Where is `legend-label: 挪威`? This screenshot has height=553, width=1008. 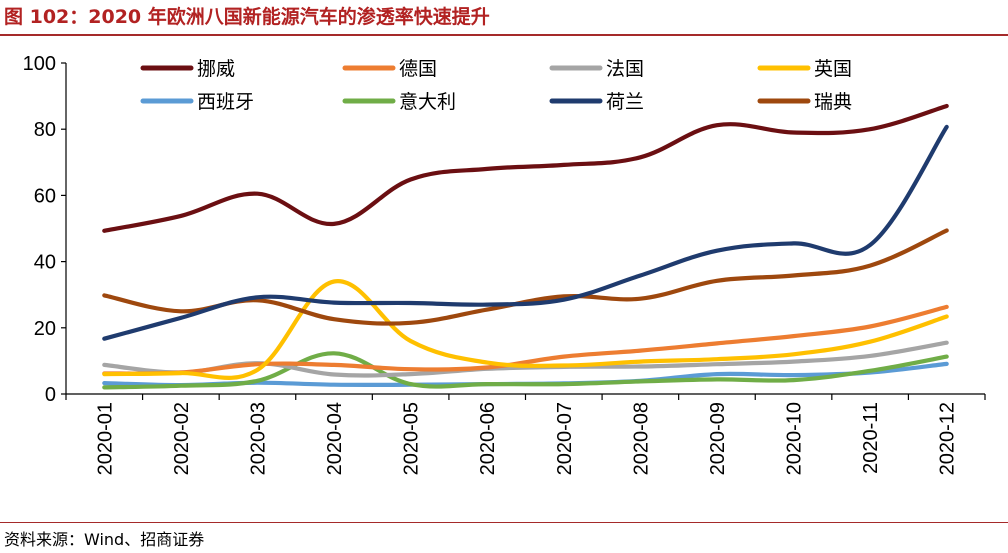
legend-label: 挪威 is located at coordinates (216, 69).